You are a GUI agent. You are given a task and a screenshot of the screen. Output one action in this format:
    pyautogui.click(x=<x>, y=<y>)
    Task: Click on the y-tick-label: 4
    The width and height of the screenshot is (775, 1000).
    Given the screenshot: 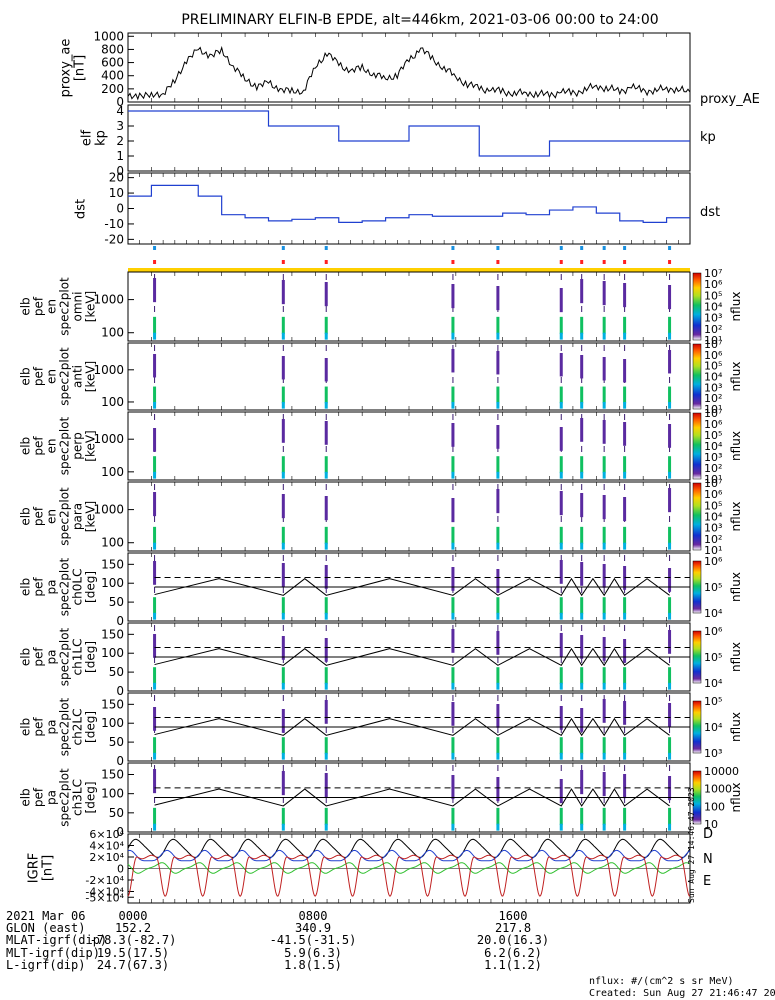 What is the action you would take?
    pyautogui.click(x=120, y=111)
    